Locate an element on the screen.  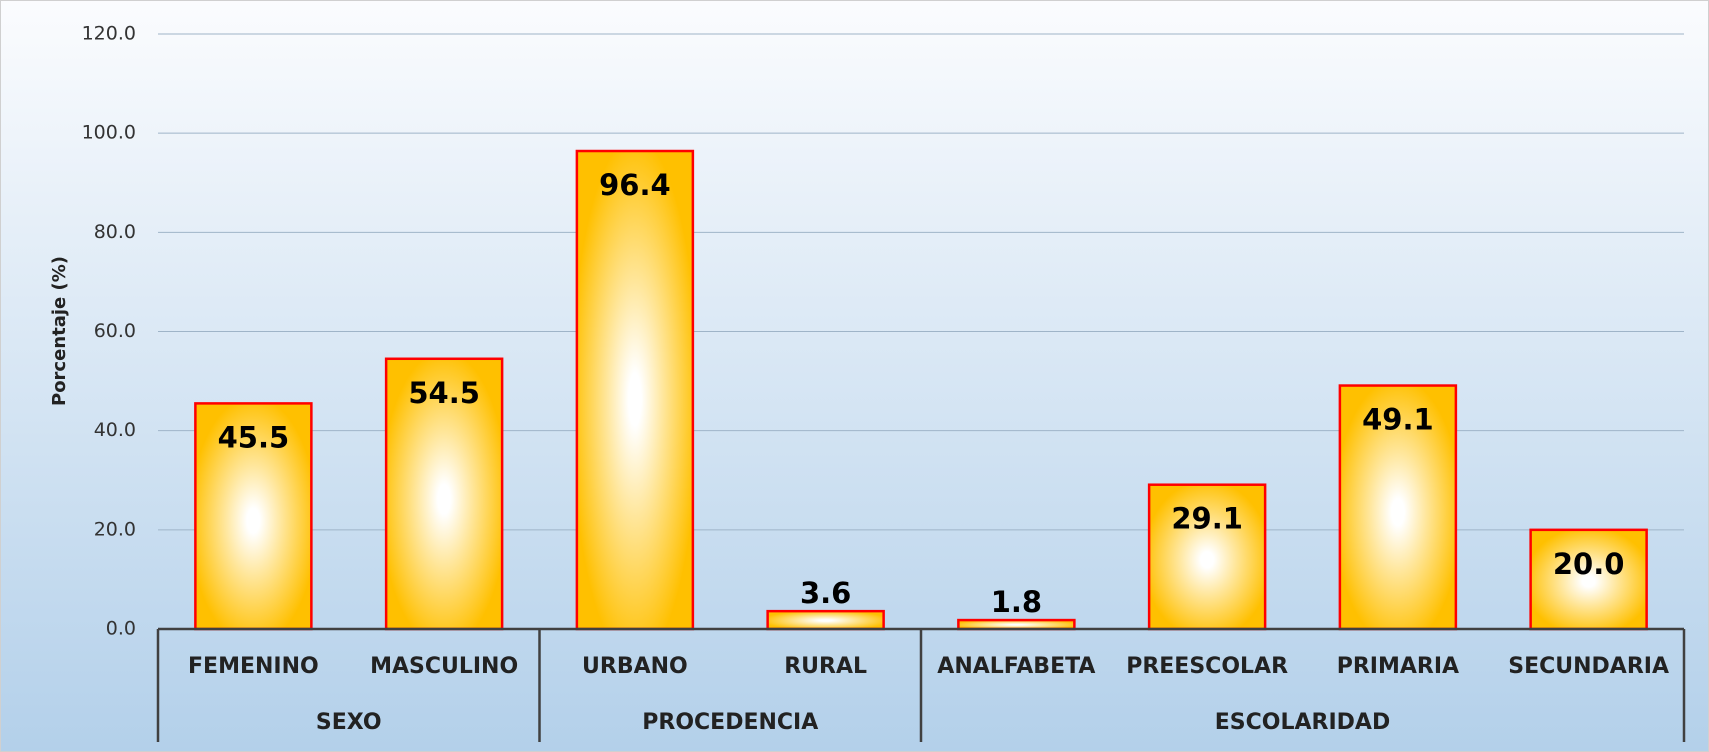
data-label: 3.6 is located at coordinates (825, 593).